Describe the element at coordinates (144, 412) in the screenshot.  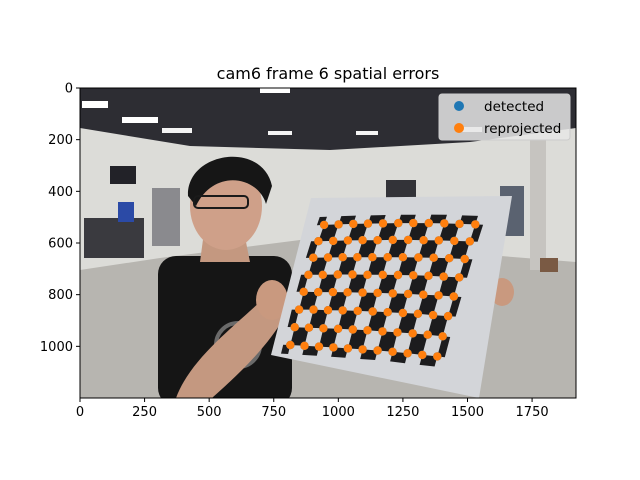
I see `x-tick-label: 250` at that location.